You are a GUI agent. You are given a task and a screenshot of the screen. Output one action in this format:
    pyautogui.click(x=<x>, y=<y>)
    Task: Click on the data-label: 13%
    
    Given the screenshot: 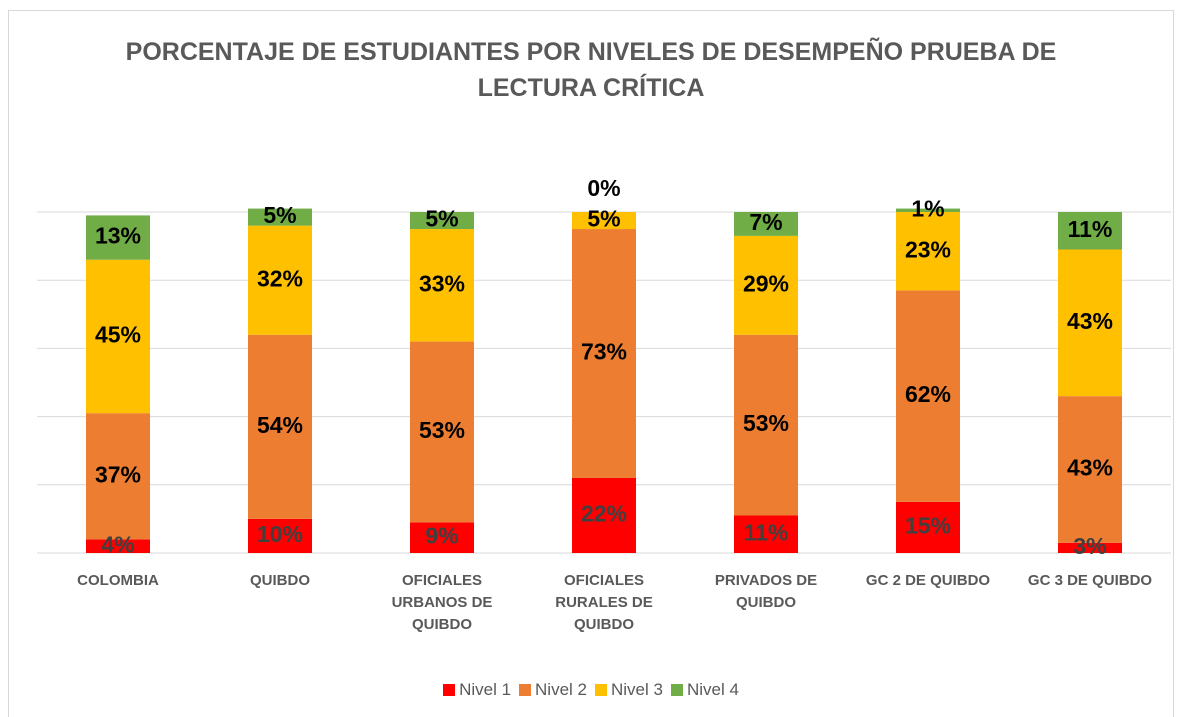 What is the action you would take?
    pyautogui.click(x=118, y=236)
    